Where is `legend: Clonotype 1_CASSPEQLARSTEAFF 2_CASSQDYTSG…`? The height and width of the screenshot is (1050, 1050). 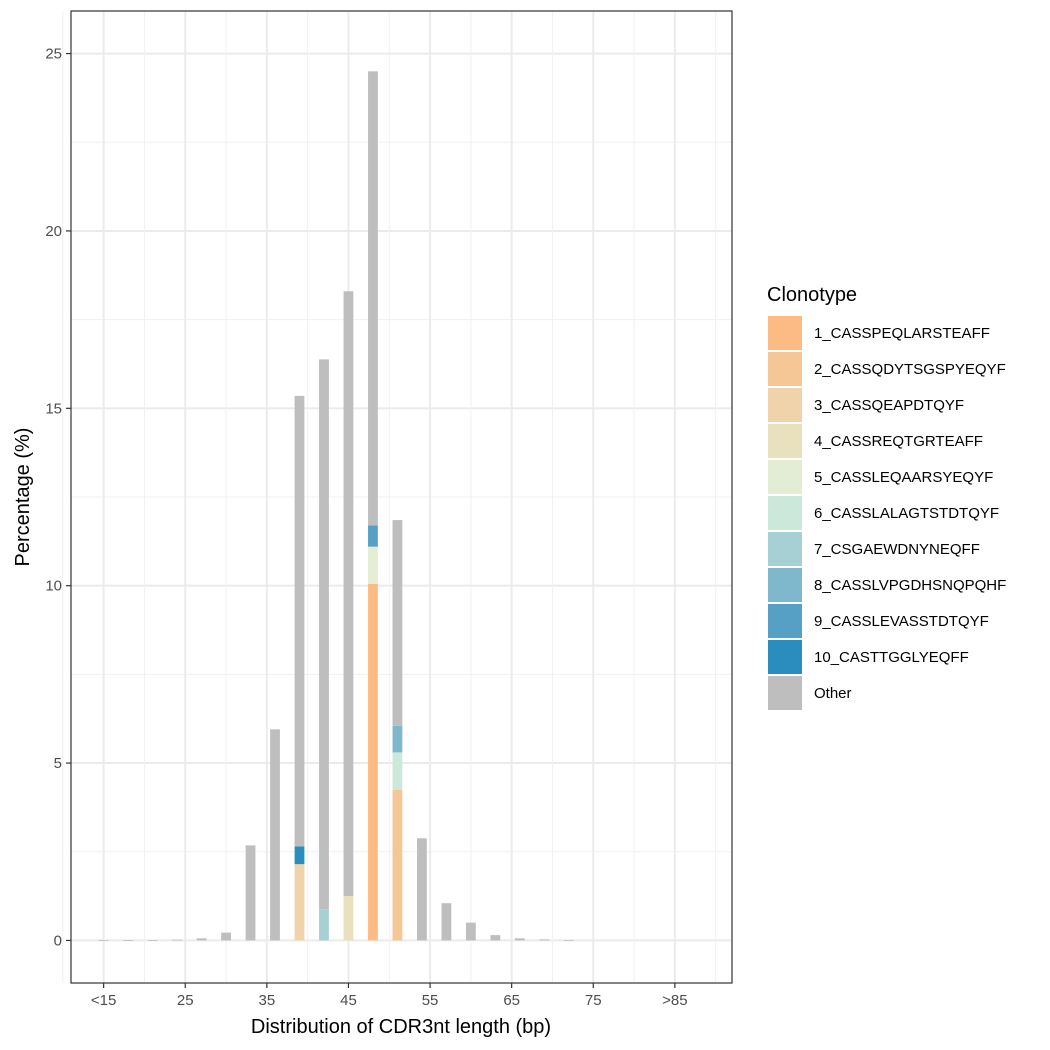 legend: Clonotype 1_CASSPEQLARSTEAFF 2_CASSQDYTSG… is located at coordinates (886, 497).